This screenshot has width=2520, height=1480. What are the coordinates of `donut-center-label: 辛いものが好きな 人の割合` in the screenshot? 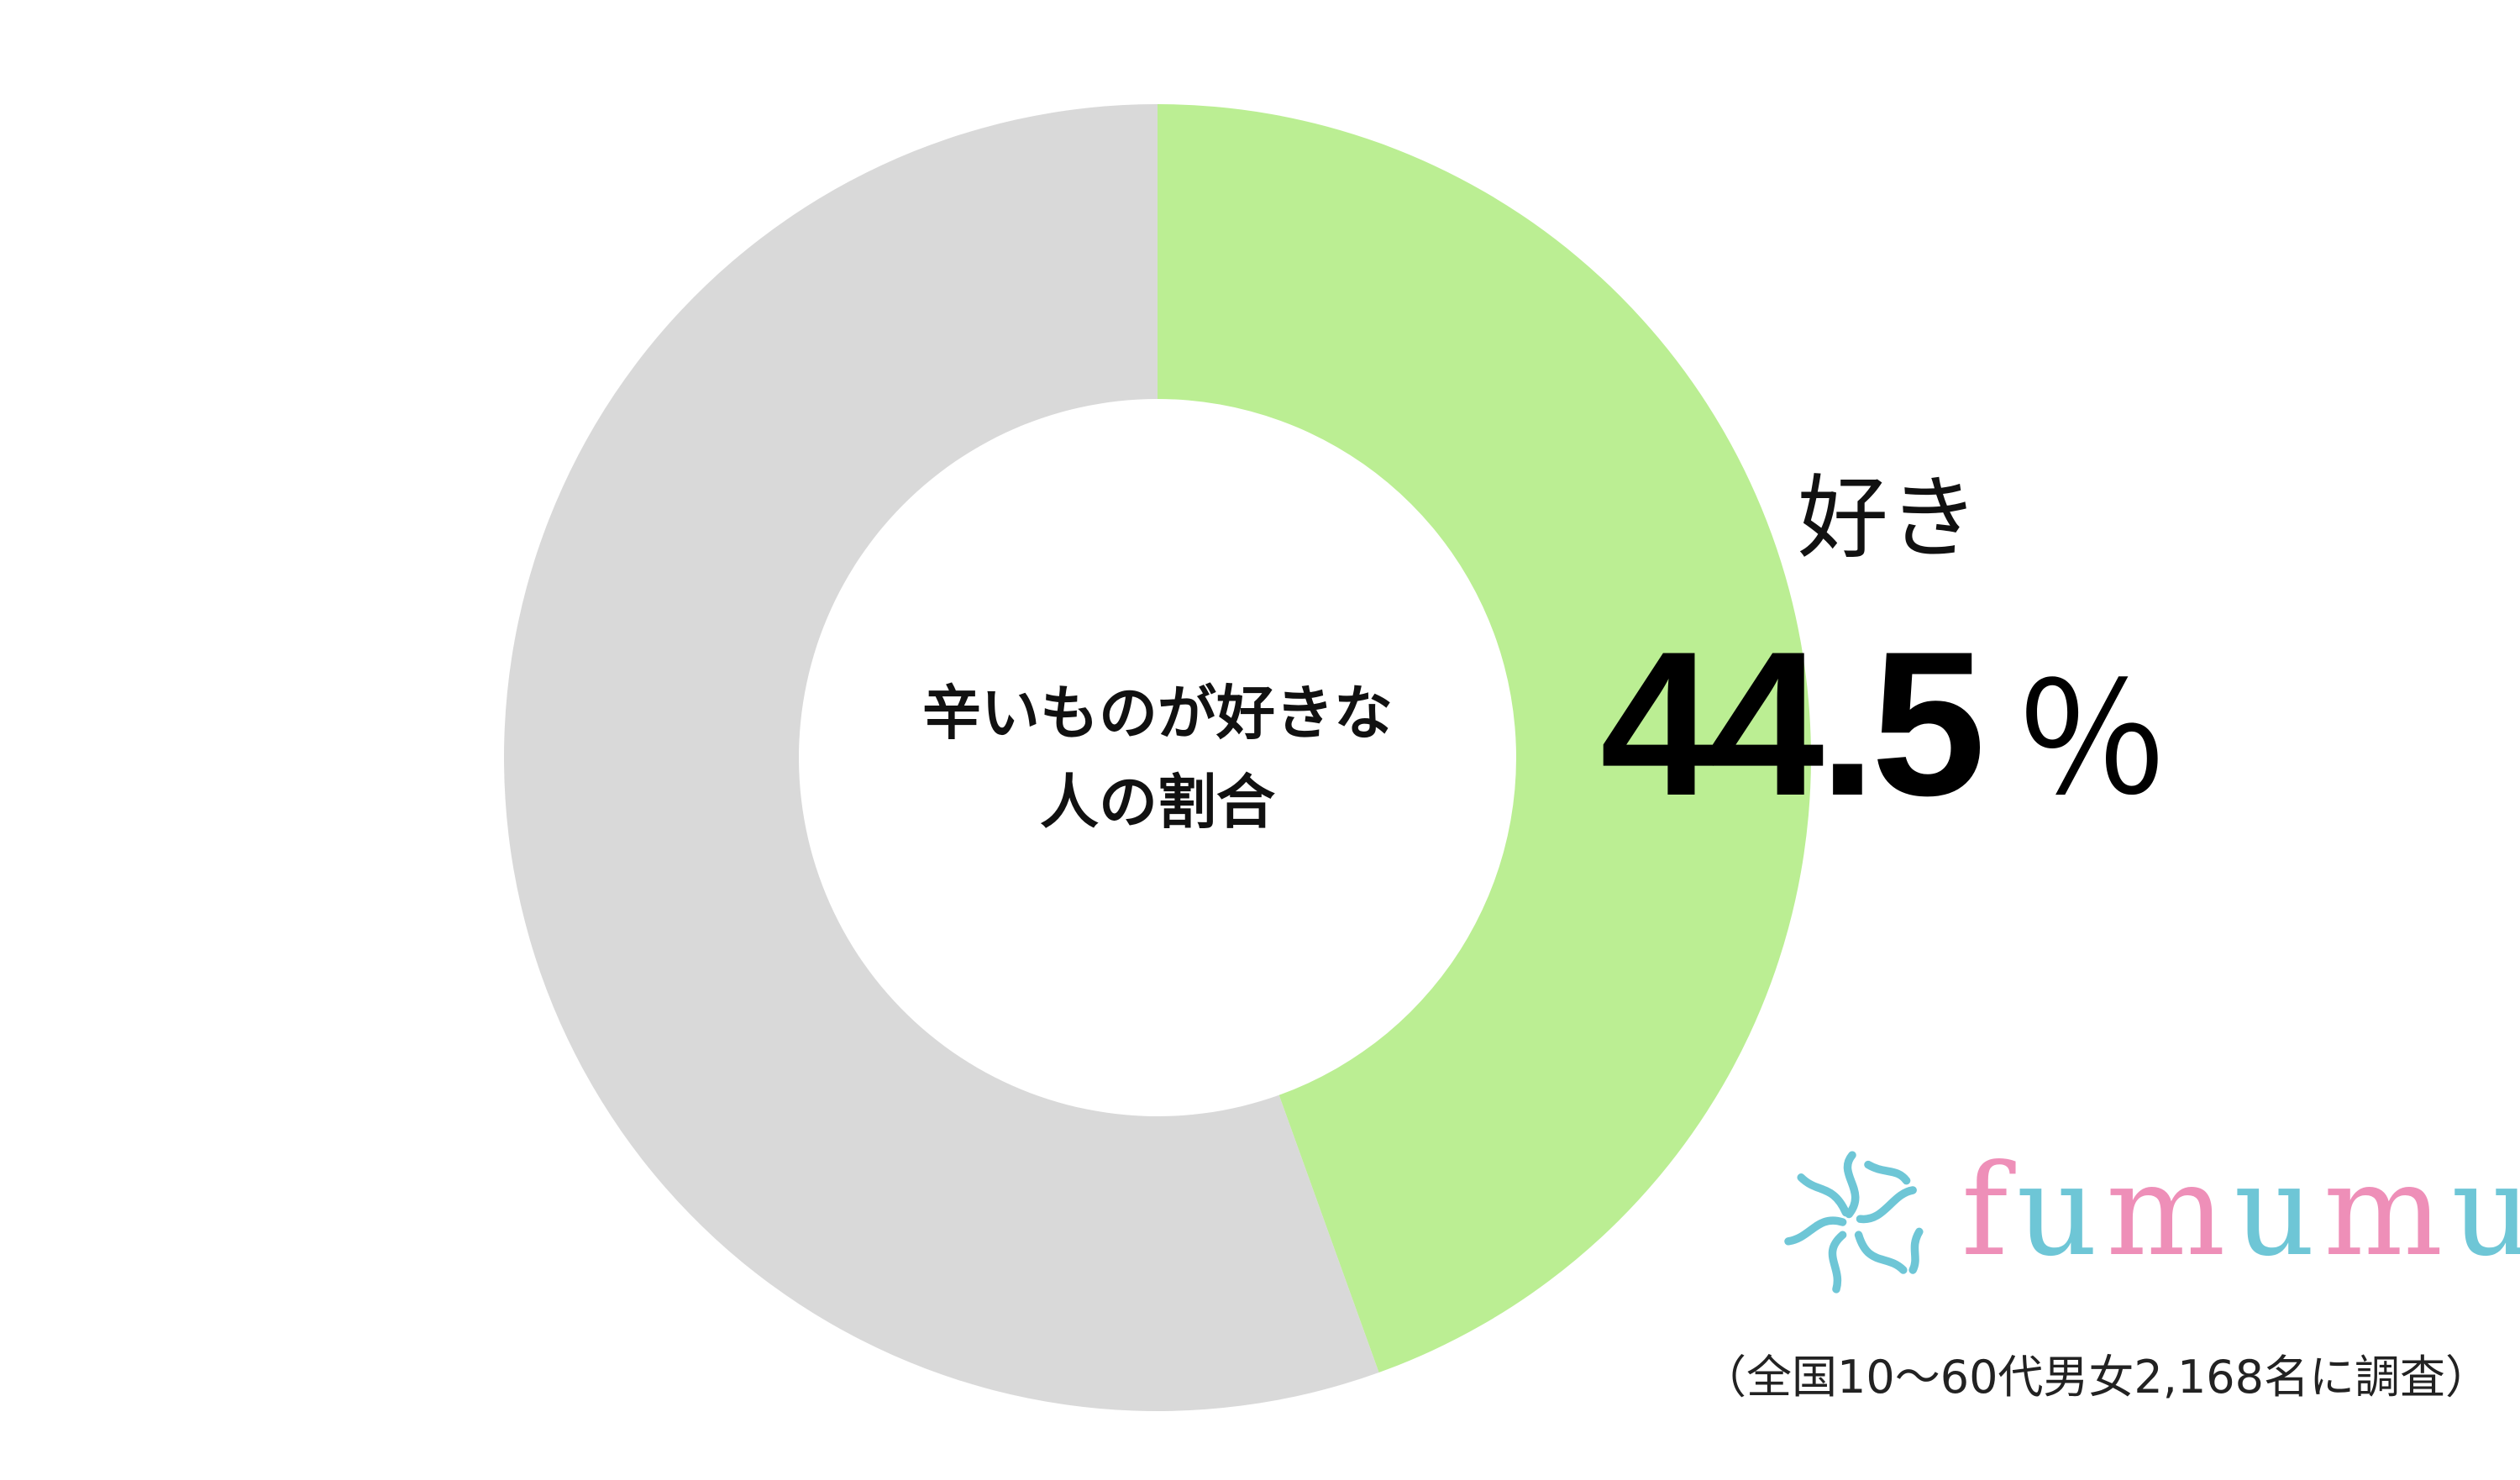 It's located at (1157, 758).